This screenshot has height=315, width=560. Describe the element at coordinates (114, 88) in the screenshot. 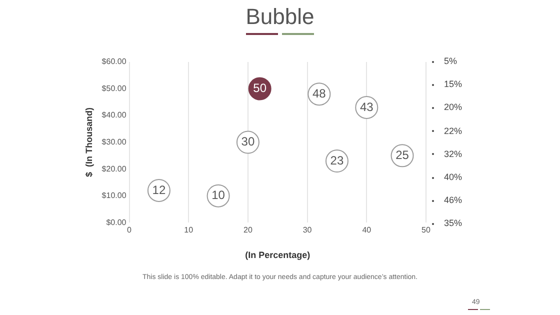

I see `y-tick-label: $50.00` at that location.